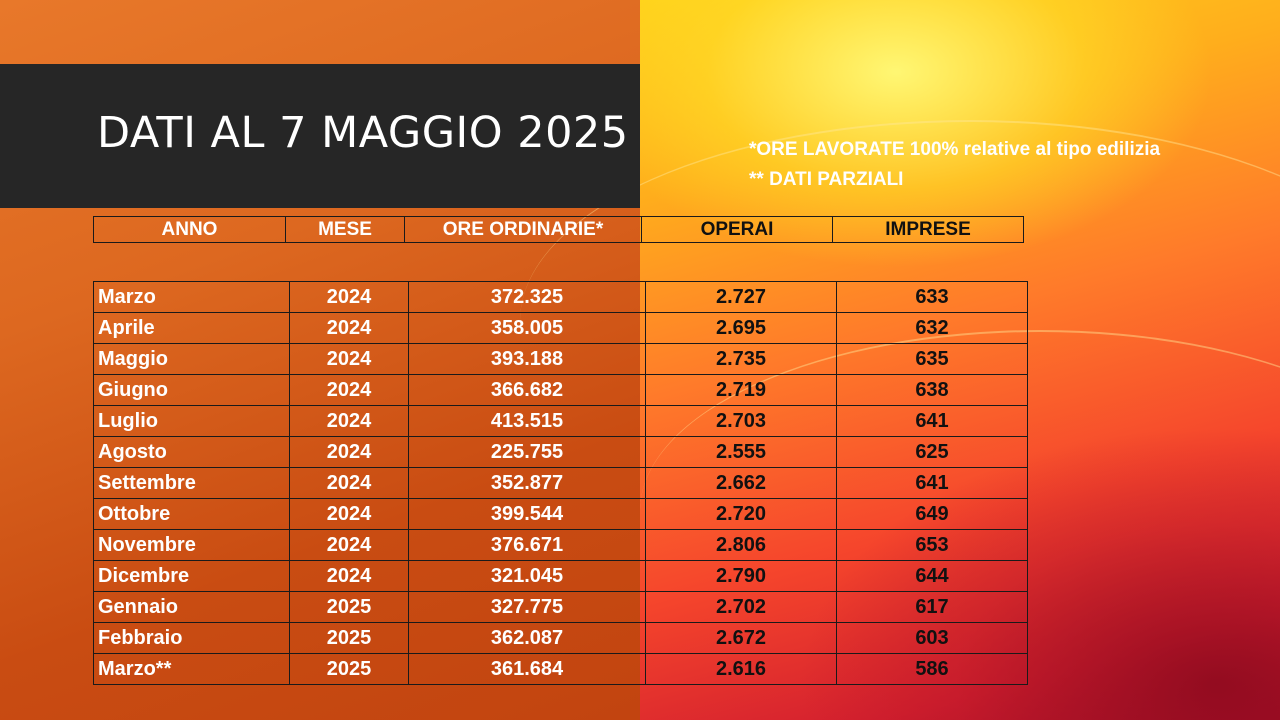 The width and height of the screenshot is (1280, 720). Describe the element at coordinates (527, 328) in the screenshot. I see `cell-ore-ordinarie: 358.005` at that location.